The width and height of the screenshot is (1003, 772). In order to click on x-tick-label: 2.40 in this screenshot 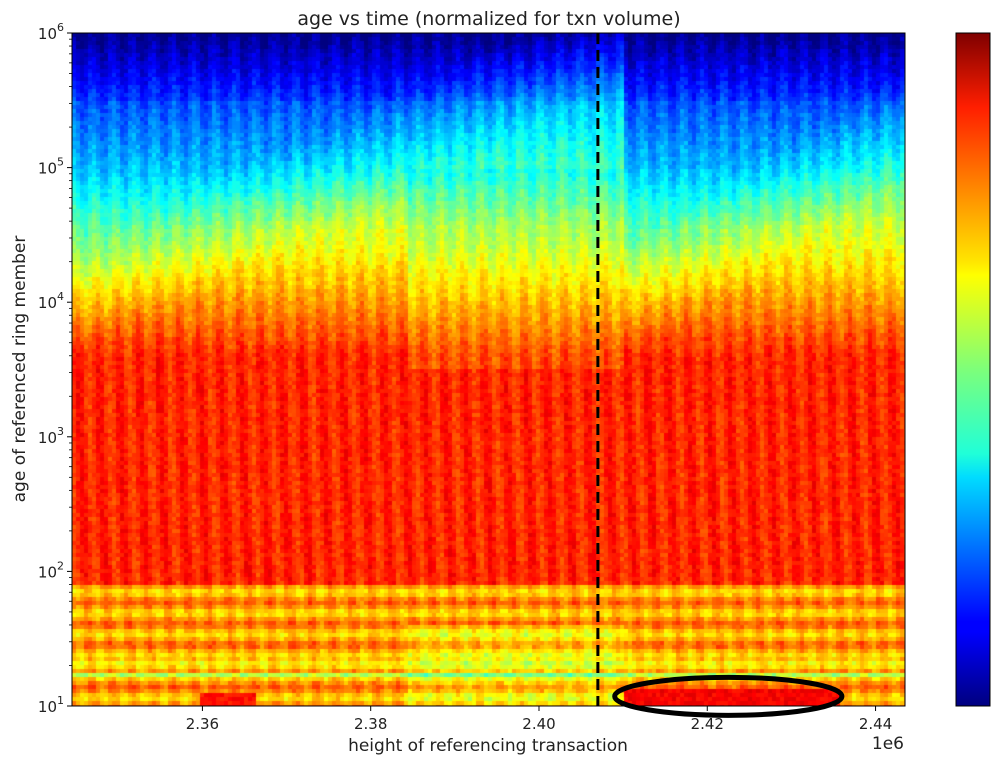, I will do `click(538, 724)`.